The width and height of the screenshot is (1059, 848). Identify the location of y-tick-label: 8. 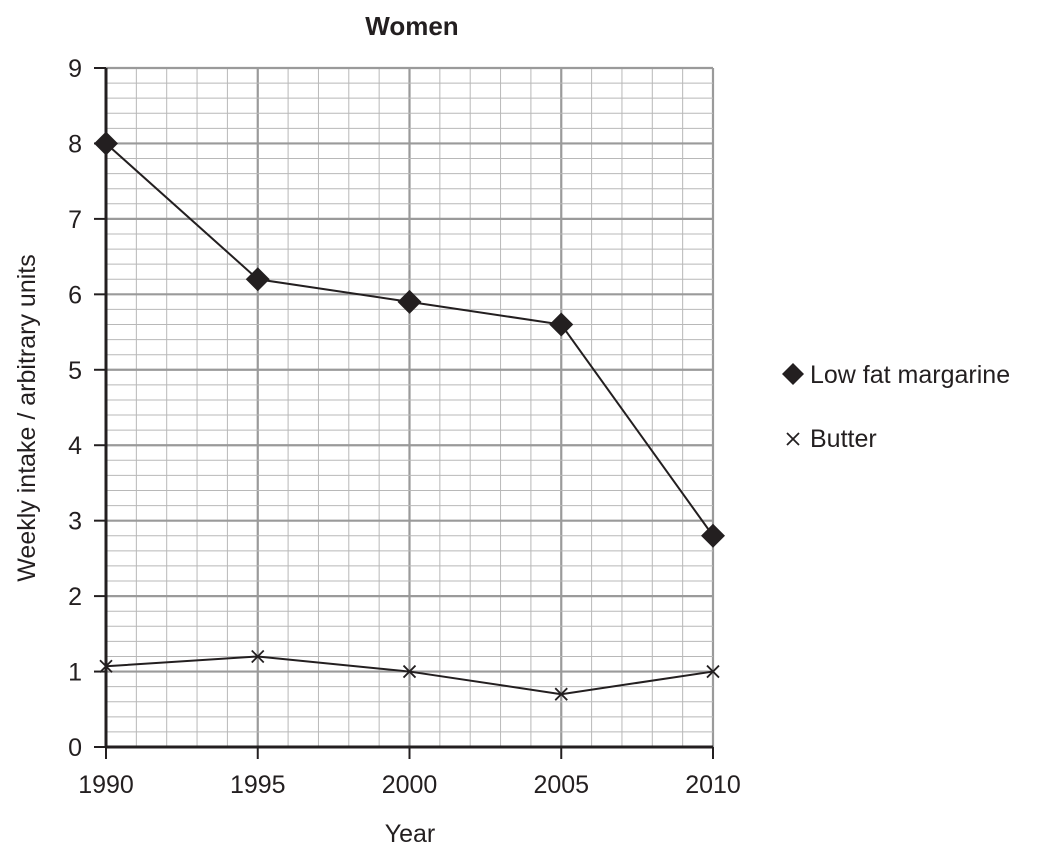
(75, 144).